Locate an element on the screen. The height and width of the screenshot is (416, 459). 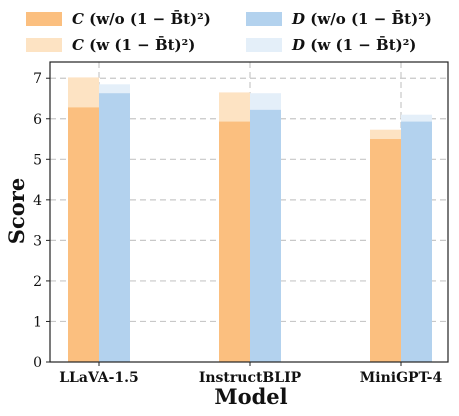
x-axis-label: Model is located at coordinates (250, 396).